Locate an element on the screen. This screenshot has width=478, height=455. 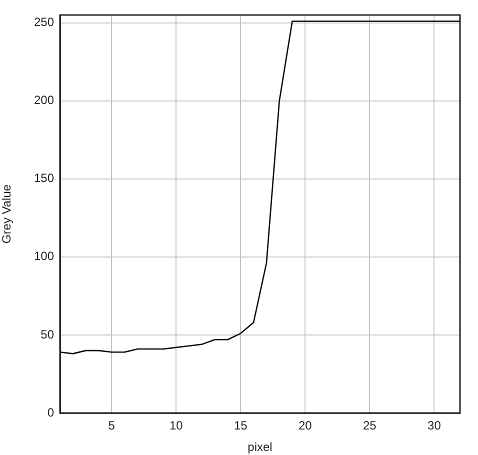
x-tick-label: 10 is located at coordinates (176, 425).